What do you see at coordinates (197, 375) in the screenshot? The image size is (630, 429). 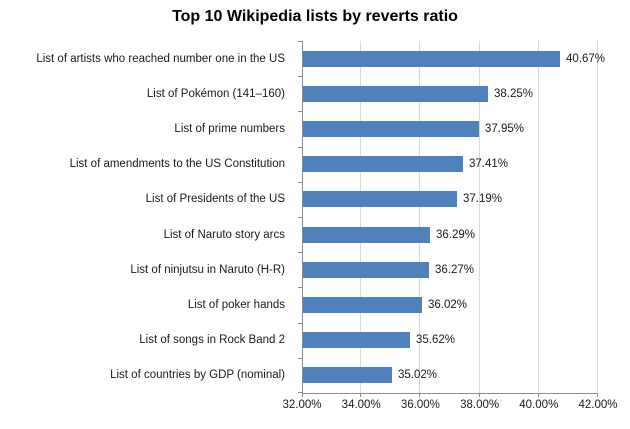 I see `category-label: List of countries by GDP (nominal)` at bounding box center [197, 375].